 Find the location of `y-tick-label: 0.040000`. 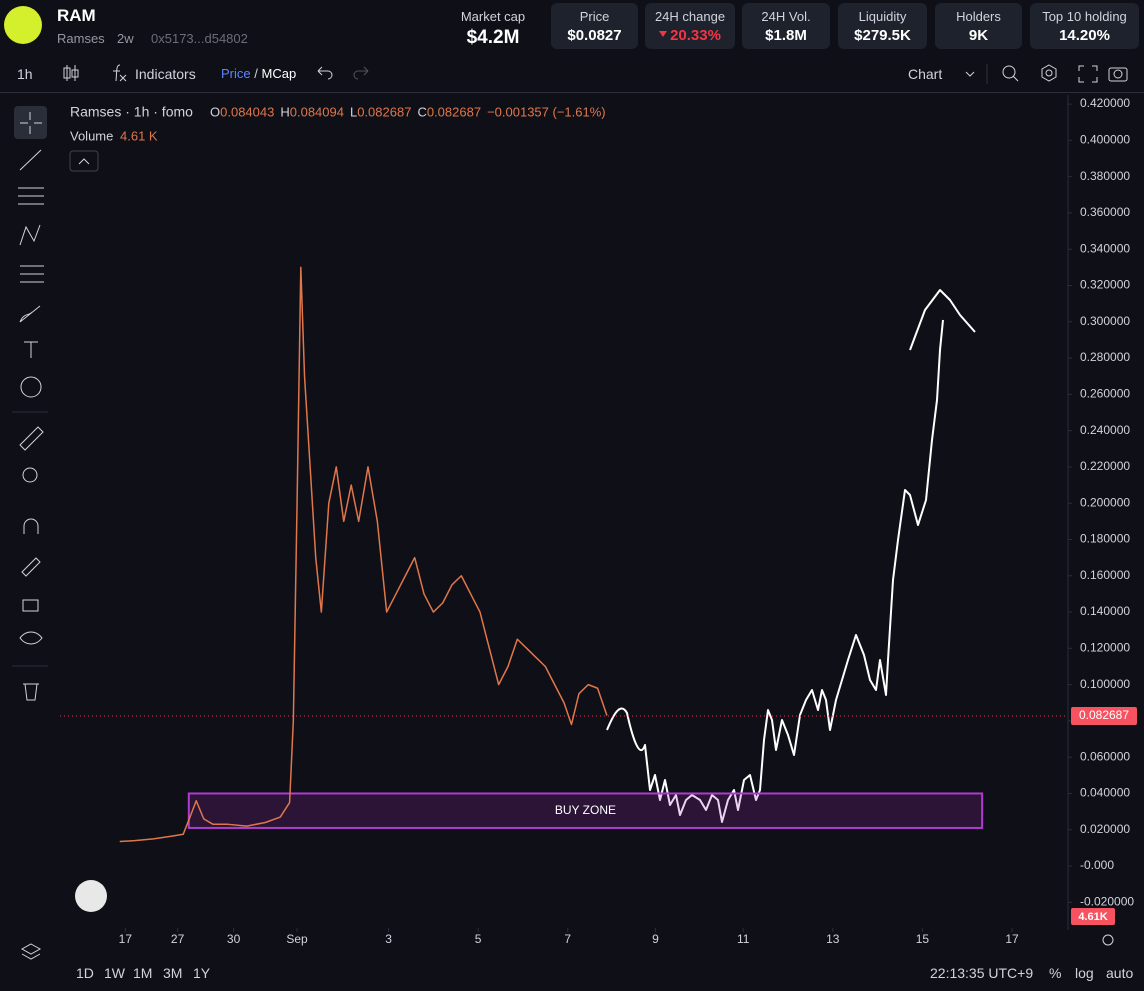

y-tick-label: 0.040000 is located at coordinates (1105, 793).